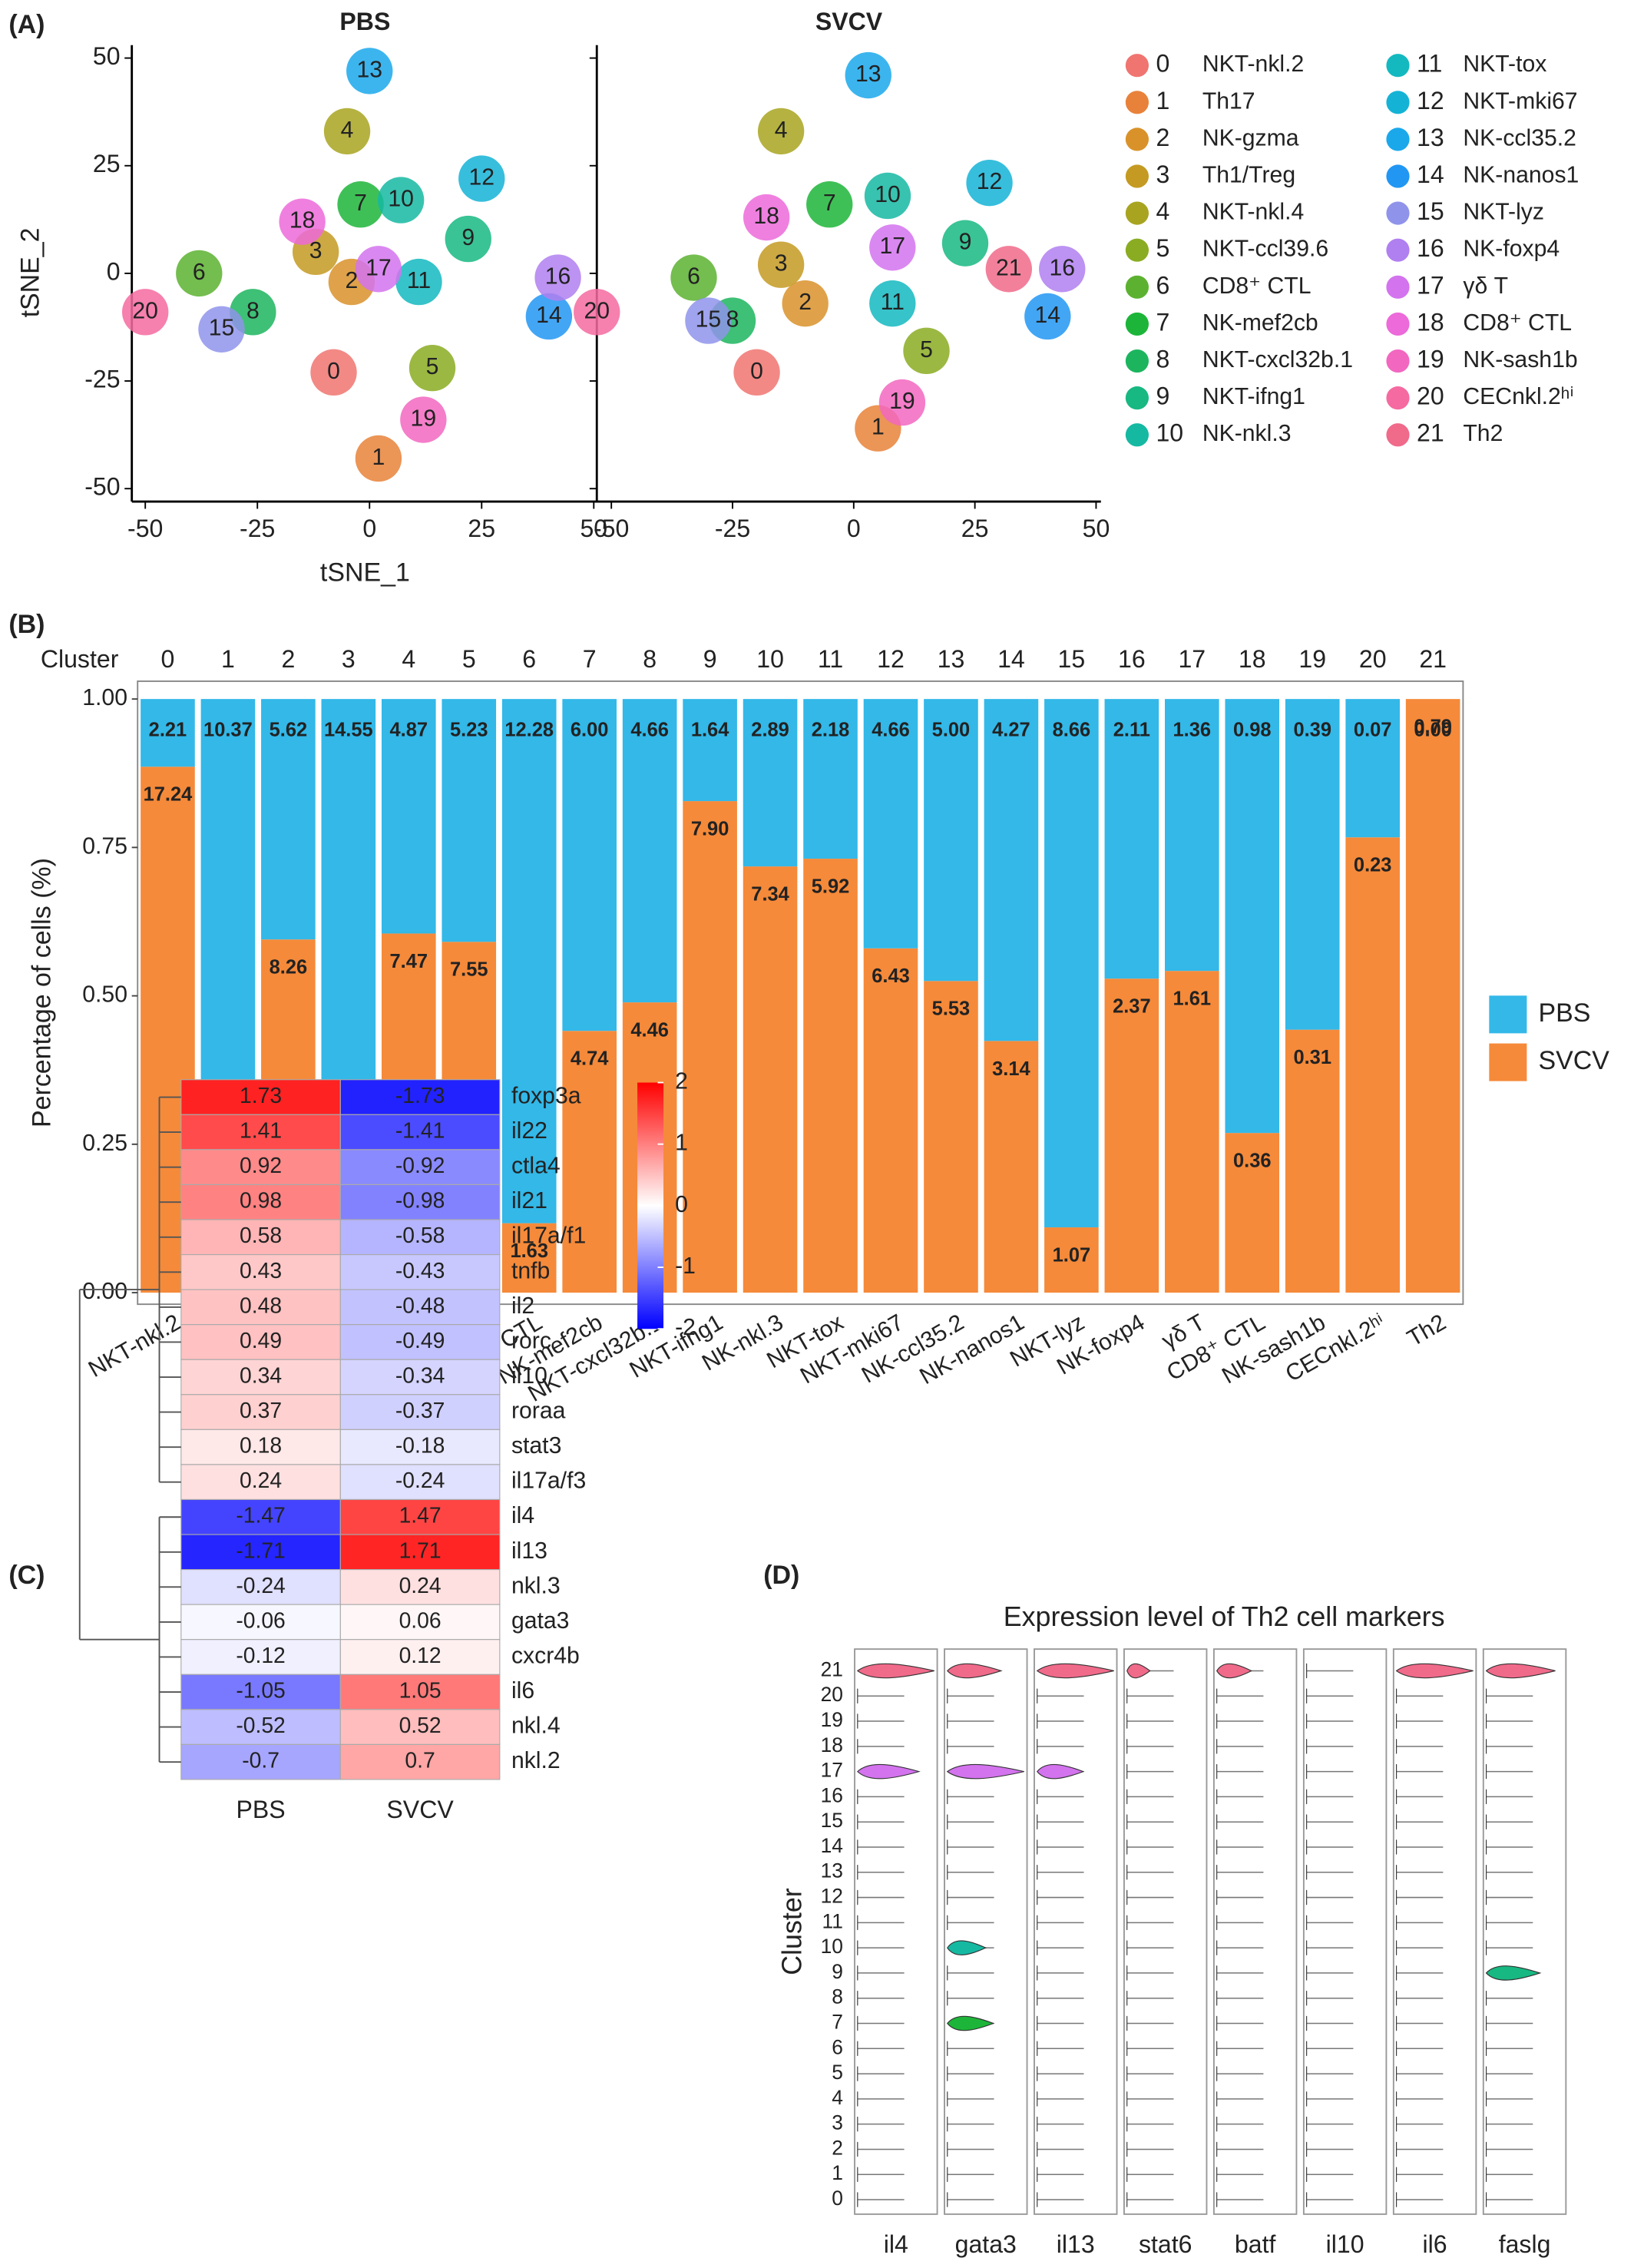 This screenshot has height=2268, width=1634. What do you see at coordinates (1248, 174) in the screenshot?
I see `legend-name: Th1/Treg` at bounding box center [1248, 174].